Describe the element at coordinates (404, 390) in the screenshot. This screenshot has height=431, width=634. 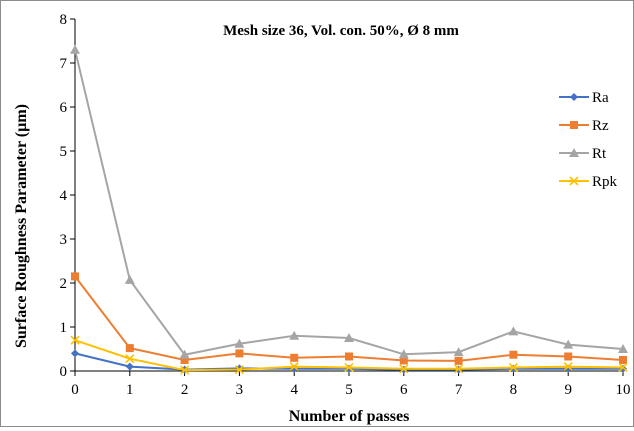
I see `x-tick-label: 6` at that location.